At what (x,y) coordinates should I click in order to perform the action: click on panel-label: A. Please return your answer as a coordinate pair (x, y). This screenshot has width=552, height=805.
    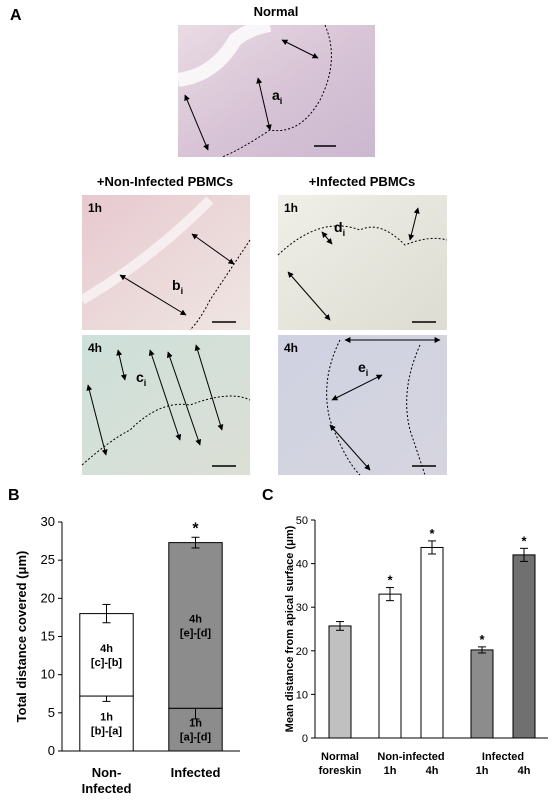
    Looking at the image, I should click on (16, 15).